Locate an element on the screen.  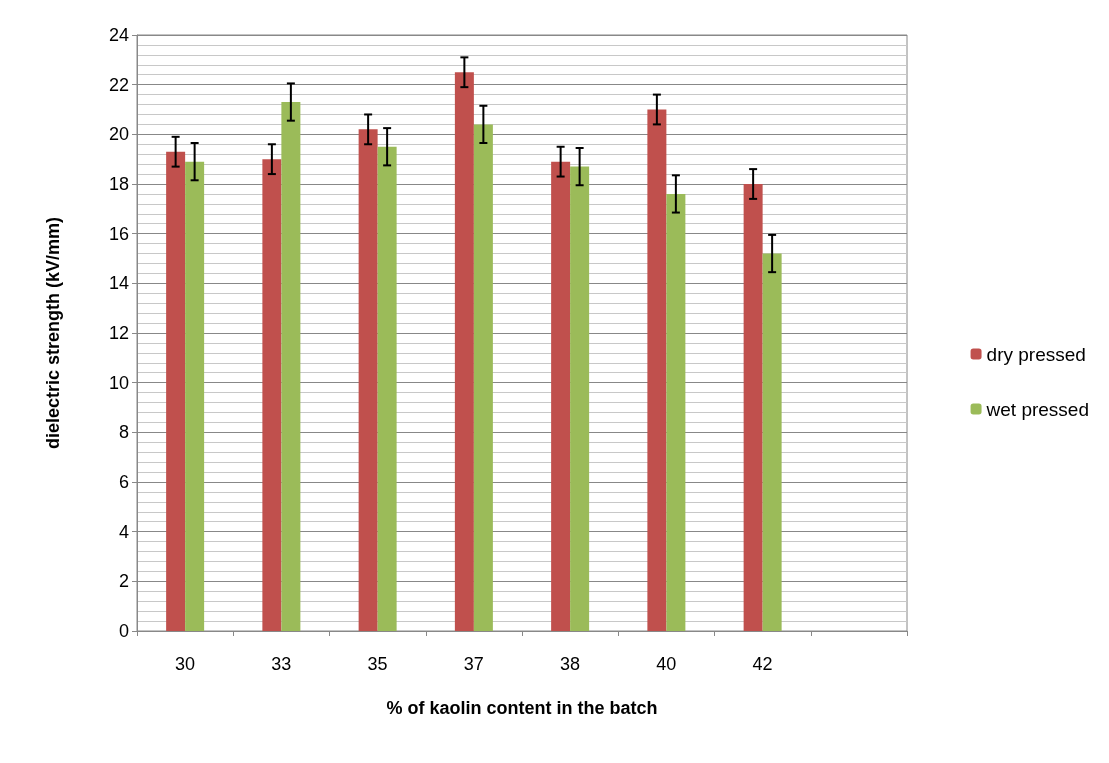
x-tick-label: 42 is located at coordinates (762, 664).